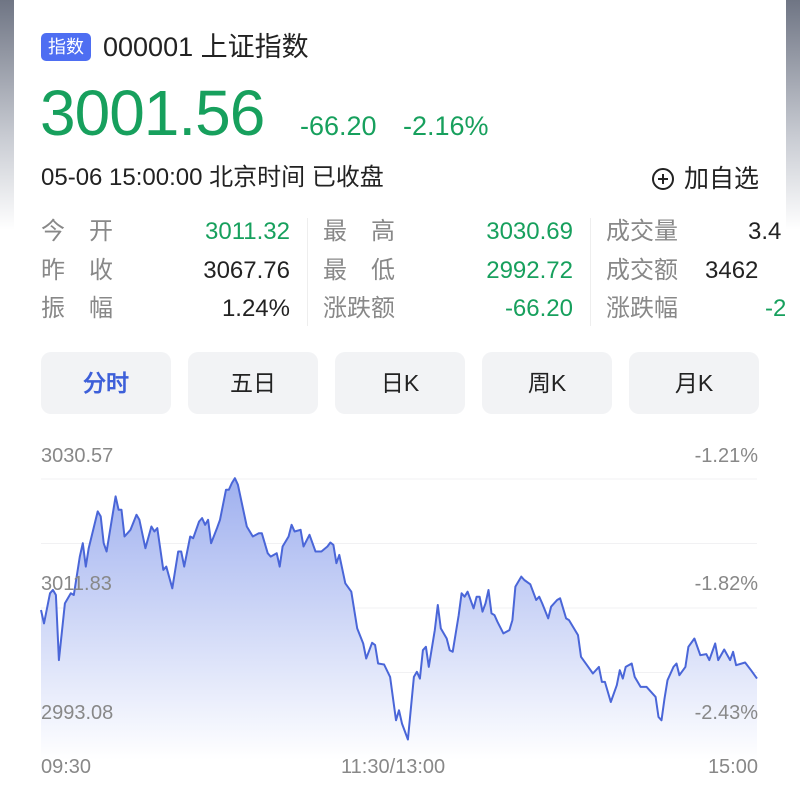 The height and width of the screenshot is (805, 800). I want to click on tab-0: 分时, so click(106, 383).